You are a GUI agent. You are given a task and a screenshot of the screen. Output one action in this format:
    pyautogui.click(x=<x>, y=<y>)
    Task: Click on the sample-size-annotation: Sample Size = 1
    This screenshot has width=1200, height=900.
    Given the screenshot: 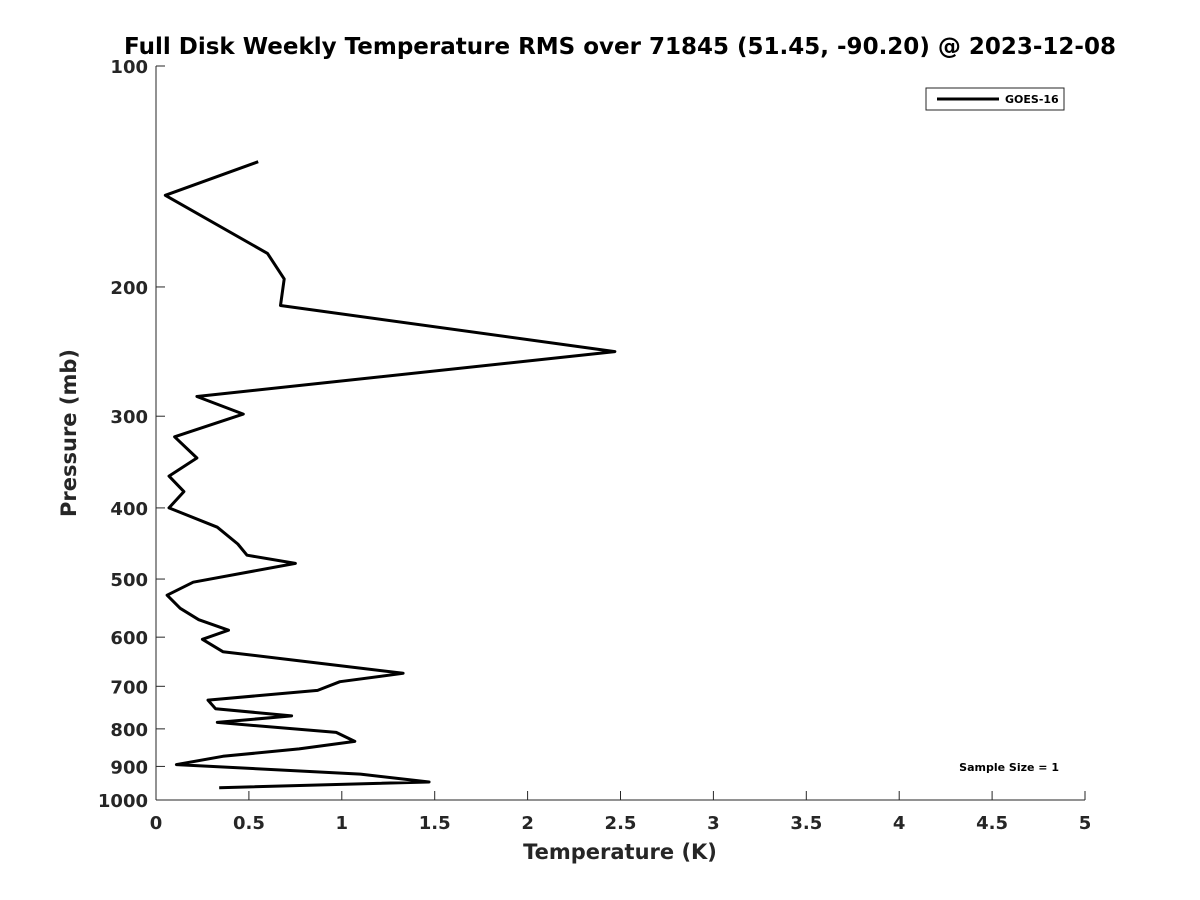 What is the action you would take?
    pyautogui.click(x=1009, y=767)
    